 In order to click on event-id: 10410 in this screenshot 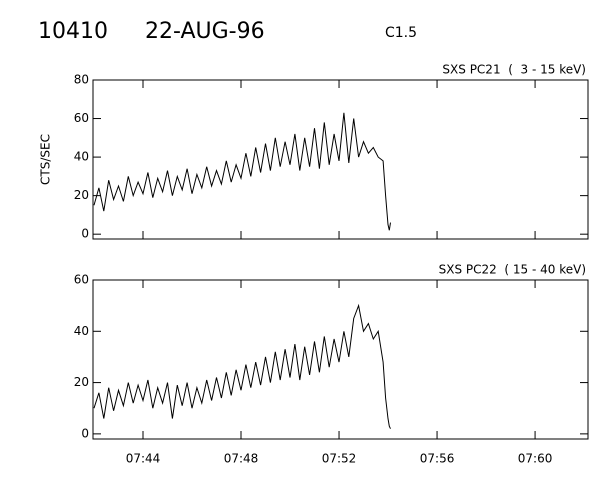, I will do `click(73, 31)`.